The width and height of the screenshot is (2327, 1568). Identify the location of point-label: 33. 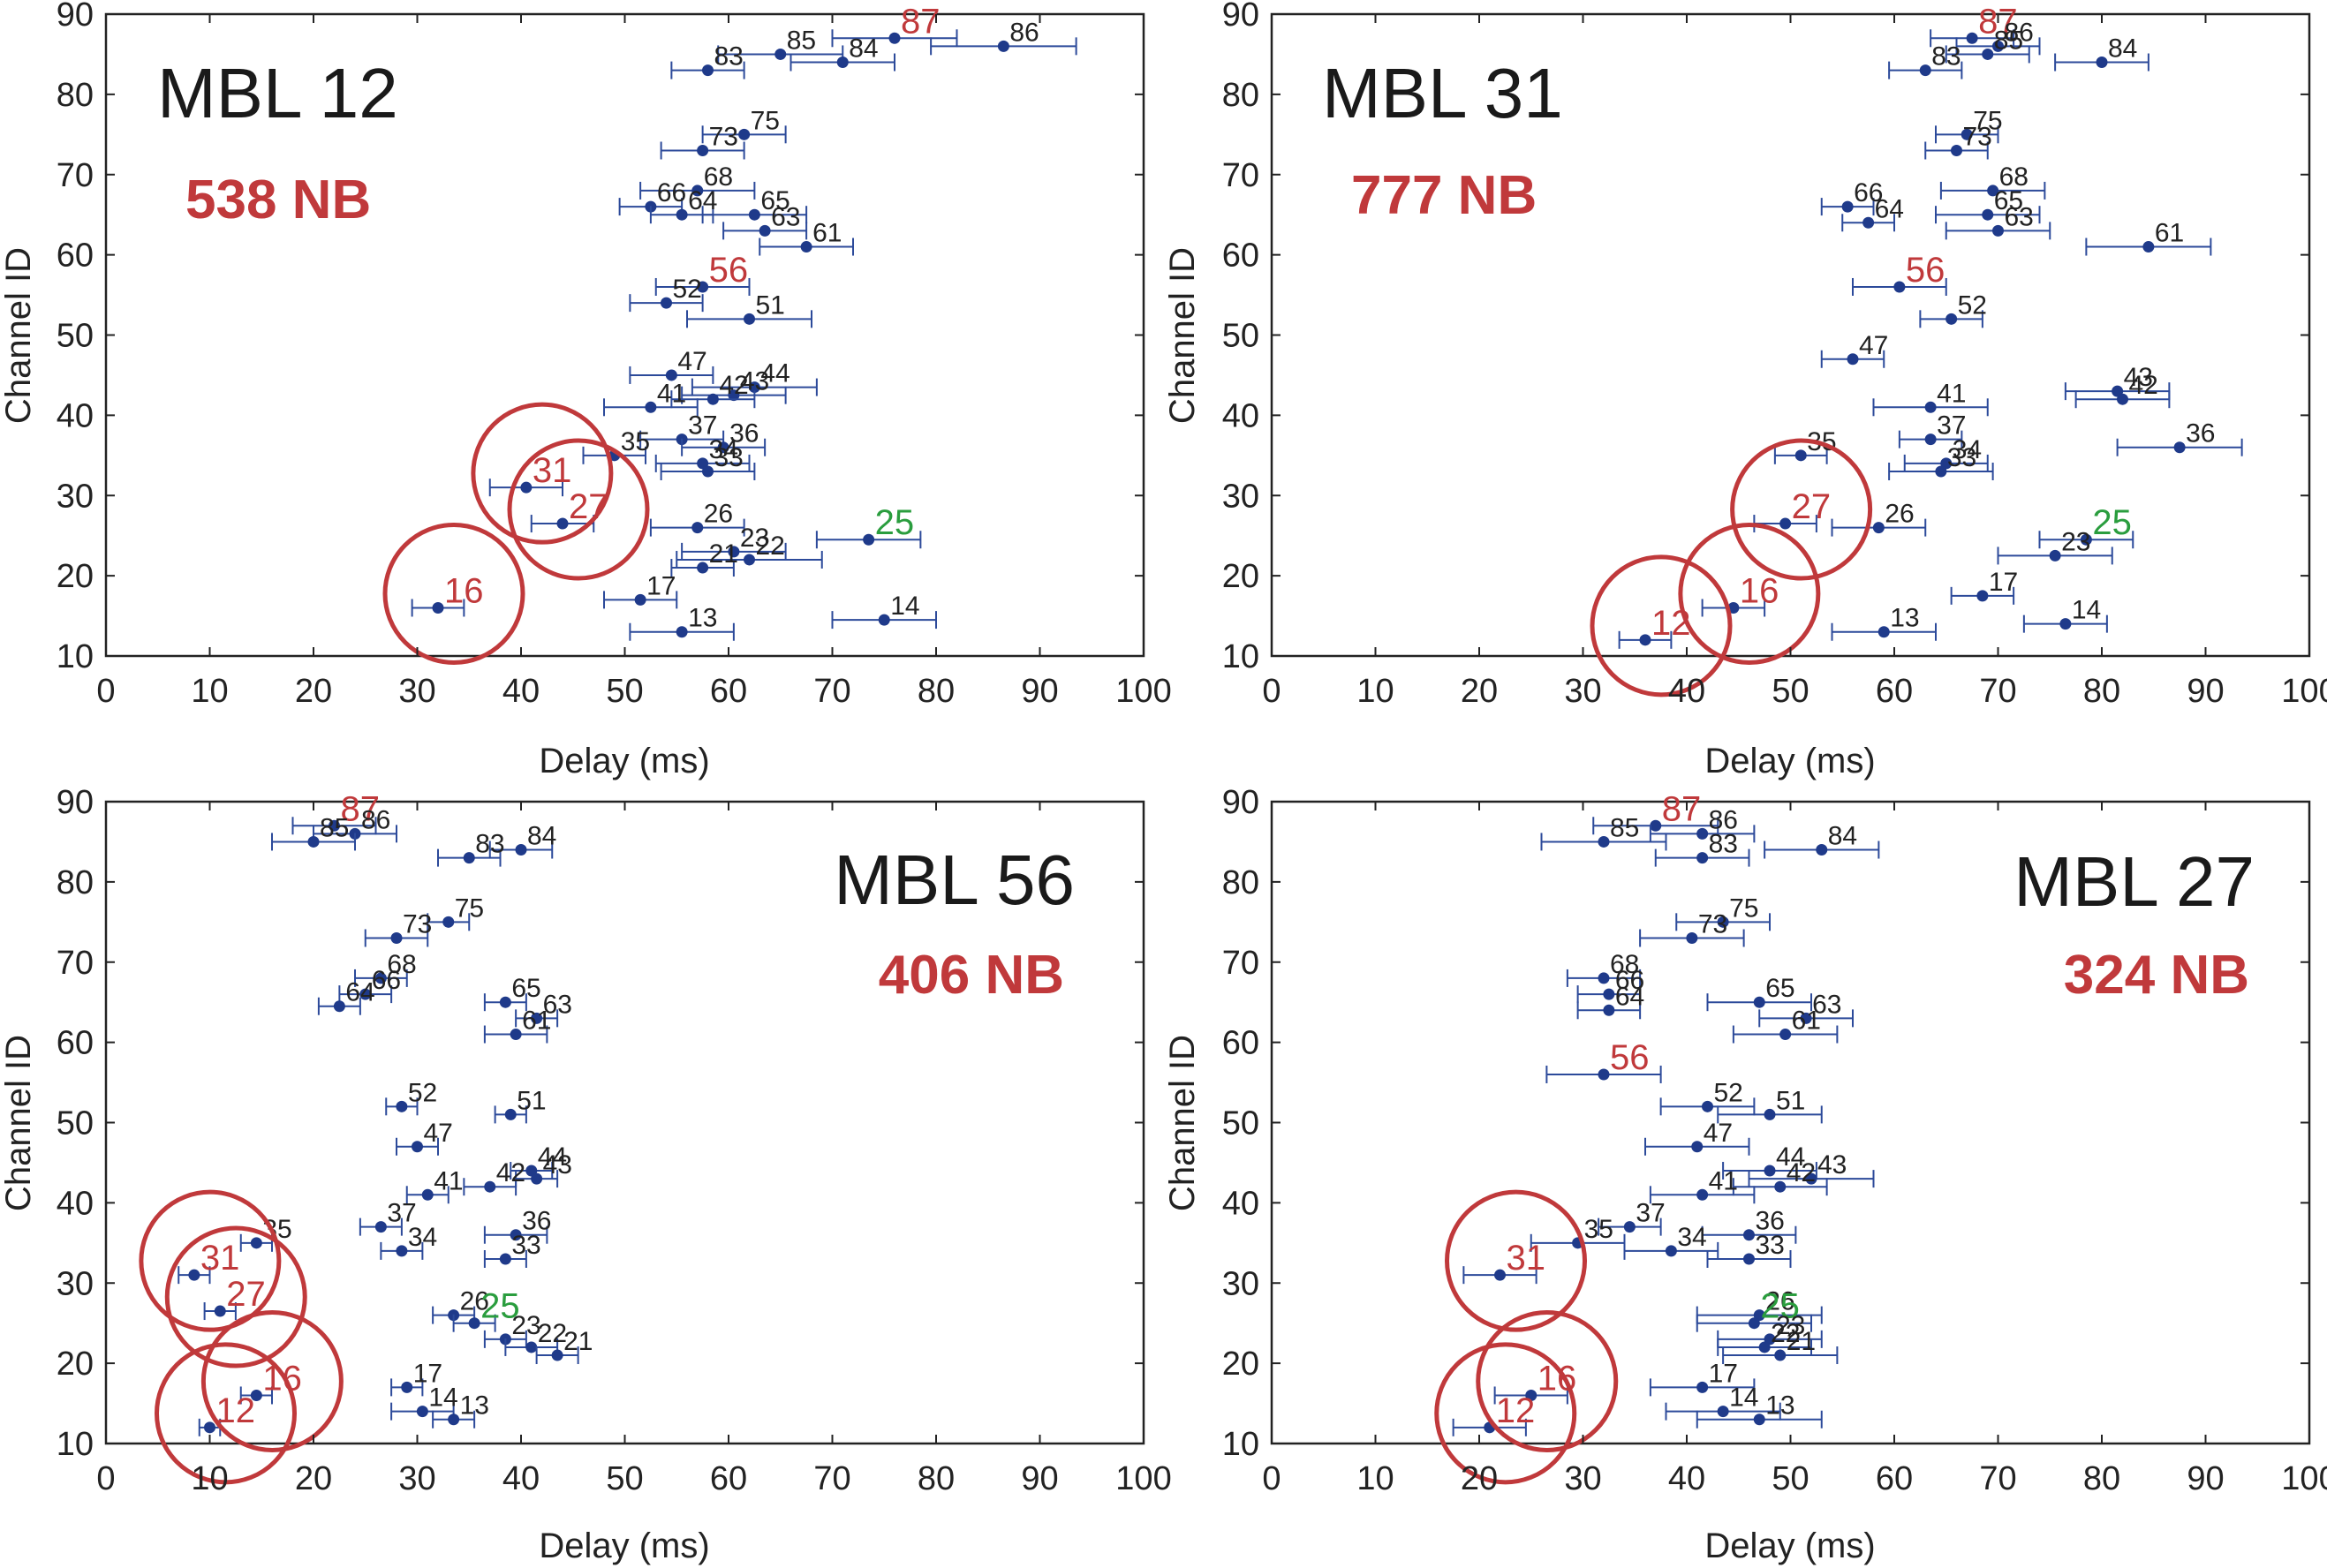
(525, 1245).